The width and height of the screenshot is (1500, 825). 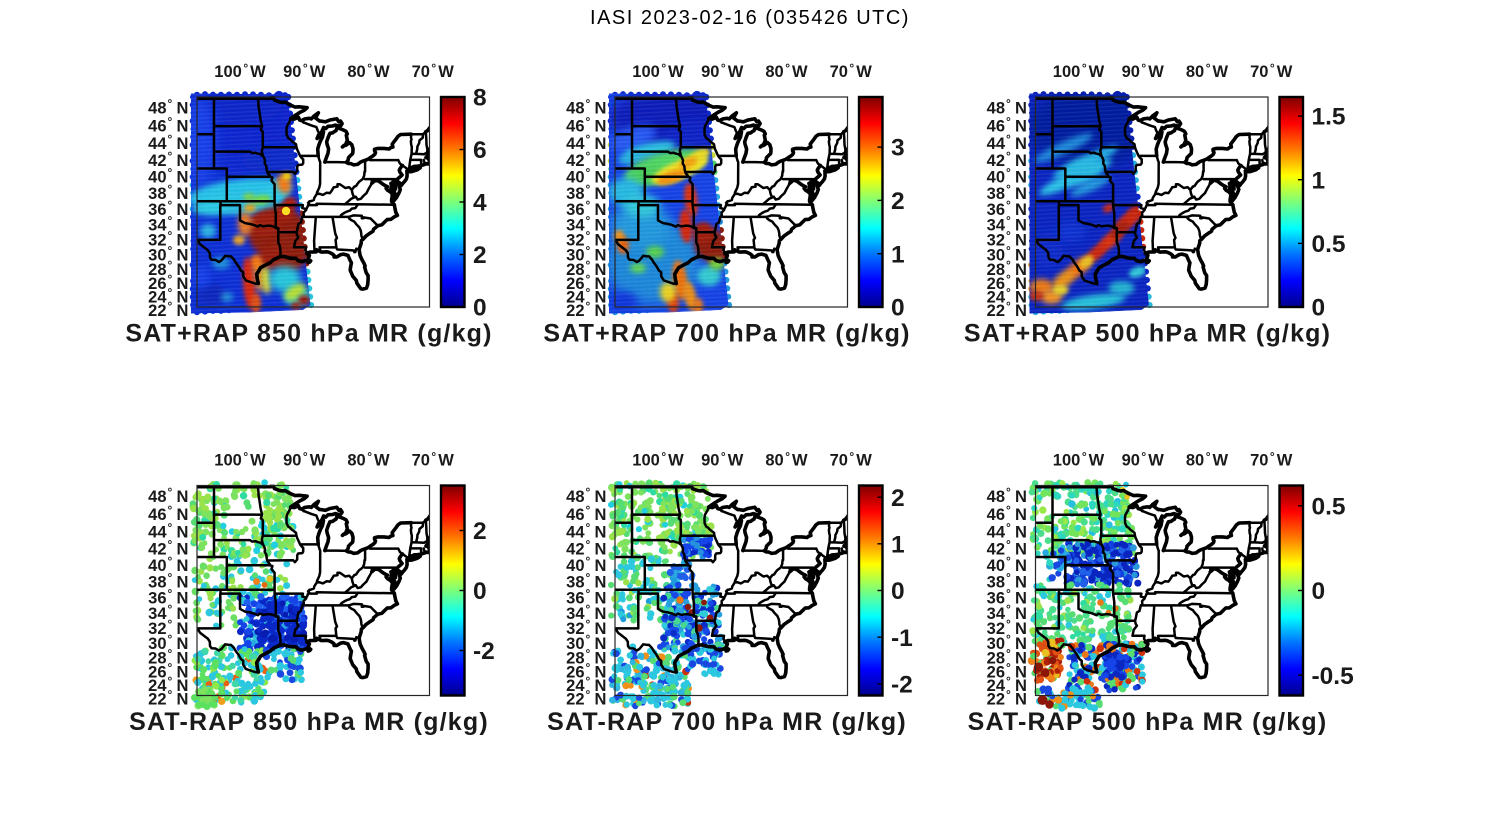 I want to click on svg-text: 4, so click(x=480, y=203).